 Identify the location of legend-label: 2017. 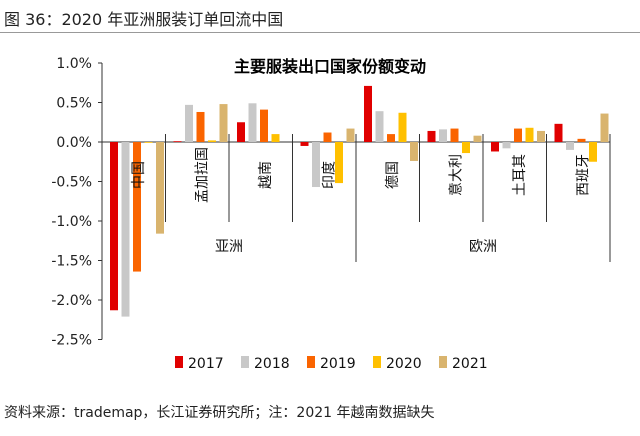
(206, 364).